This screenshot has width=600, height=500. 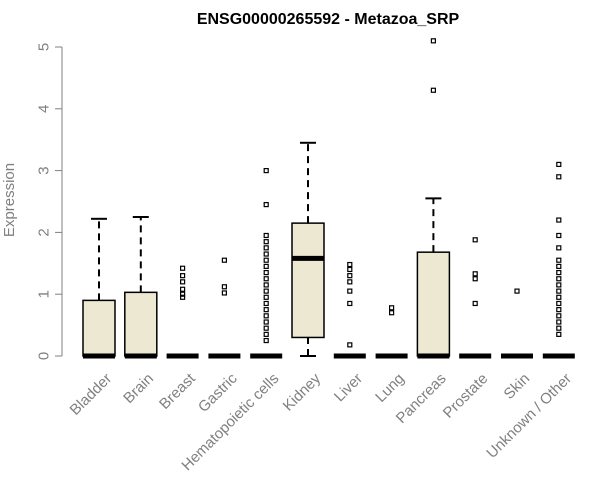 I want to click on box-unknown-other, so click(x=558, y=260).